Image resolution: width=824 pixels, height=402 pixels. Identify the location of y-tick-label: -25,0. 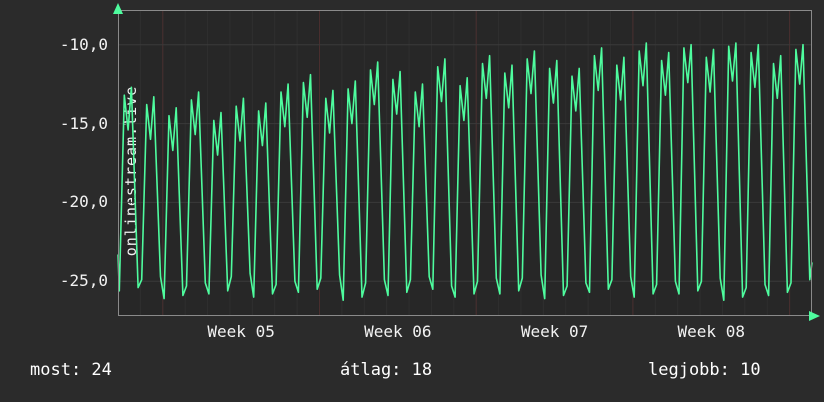
(83, 281).